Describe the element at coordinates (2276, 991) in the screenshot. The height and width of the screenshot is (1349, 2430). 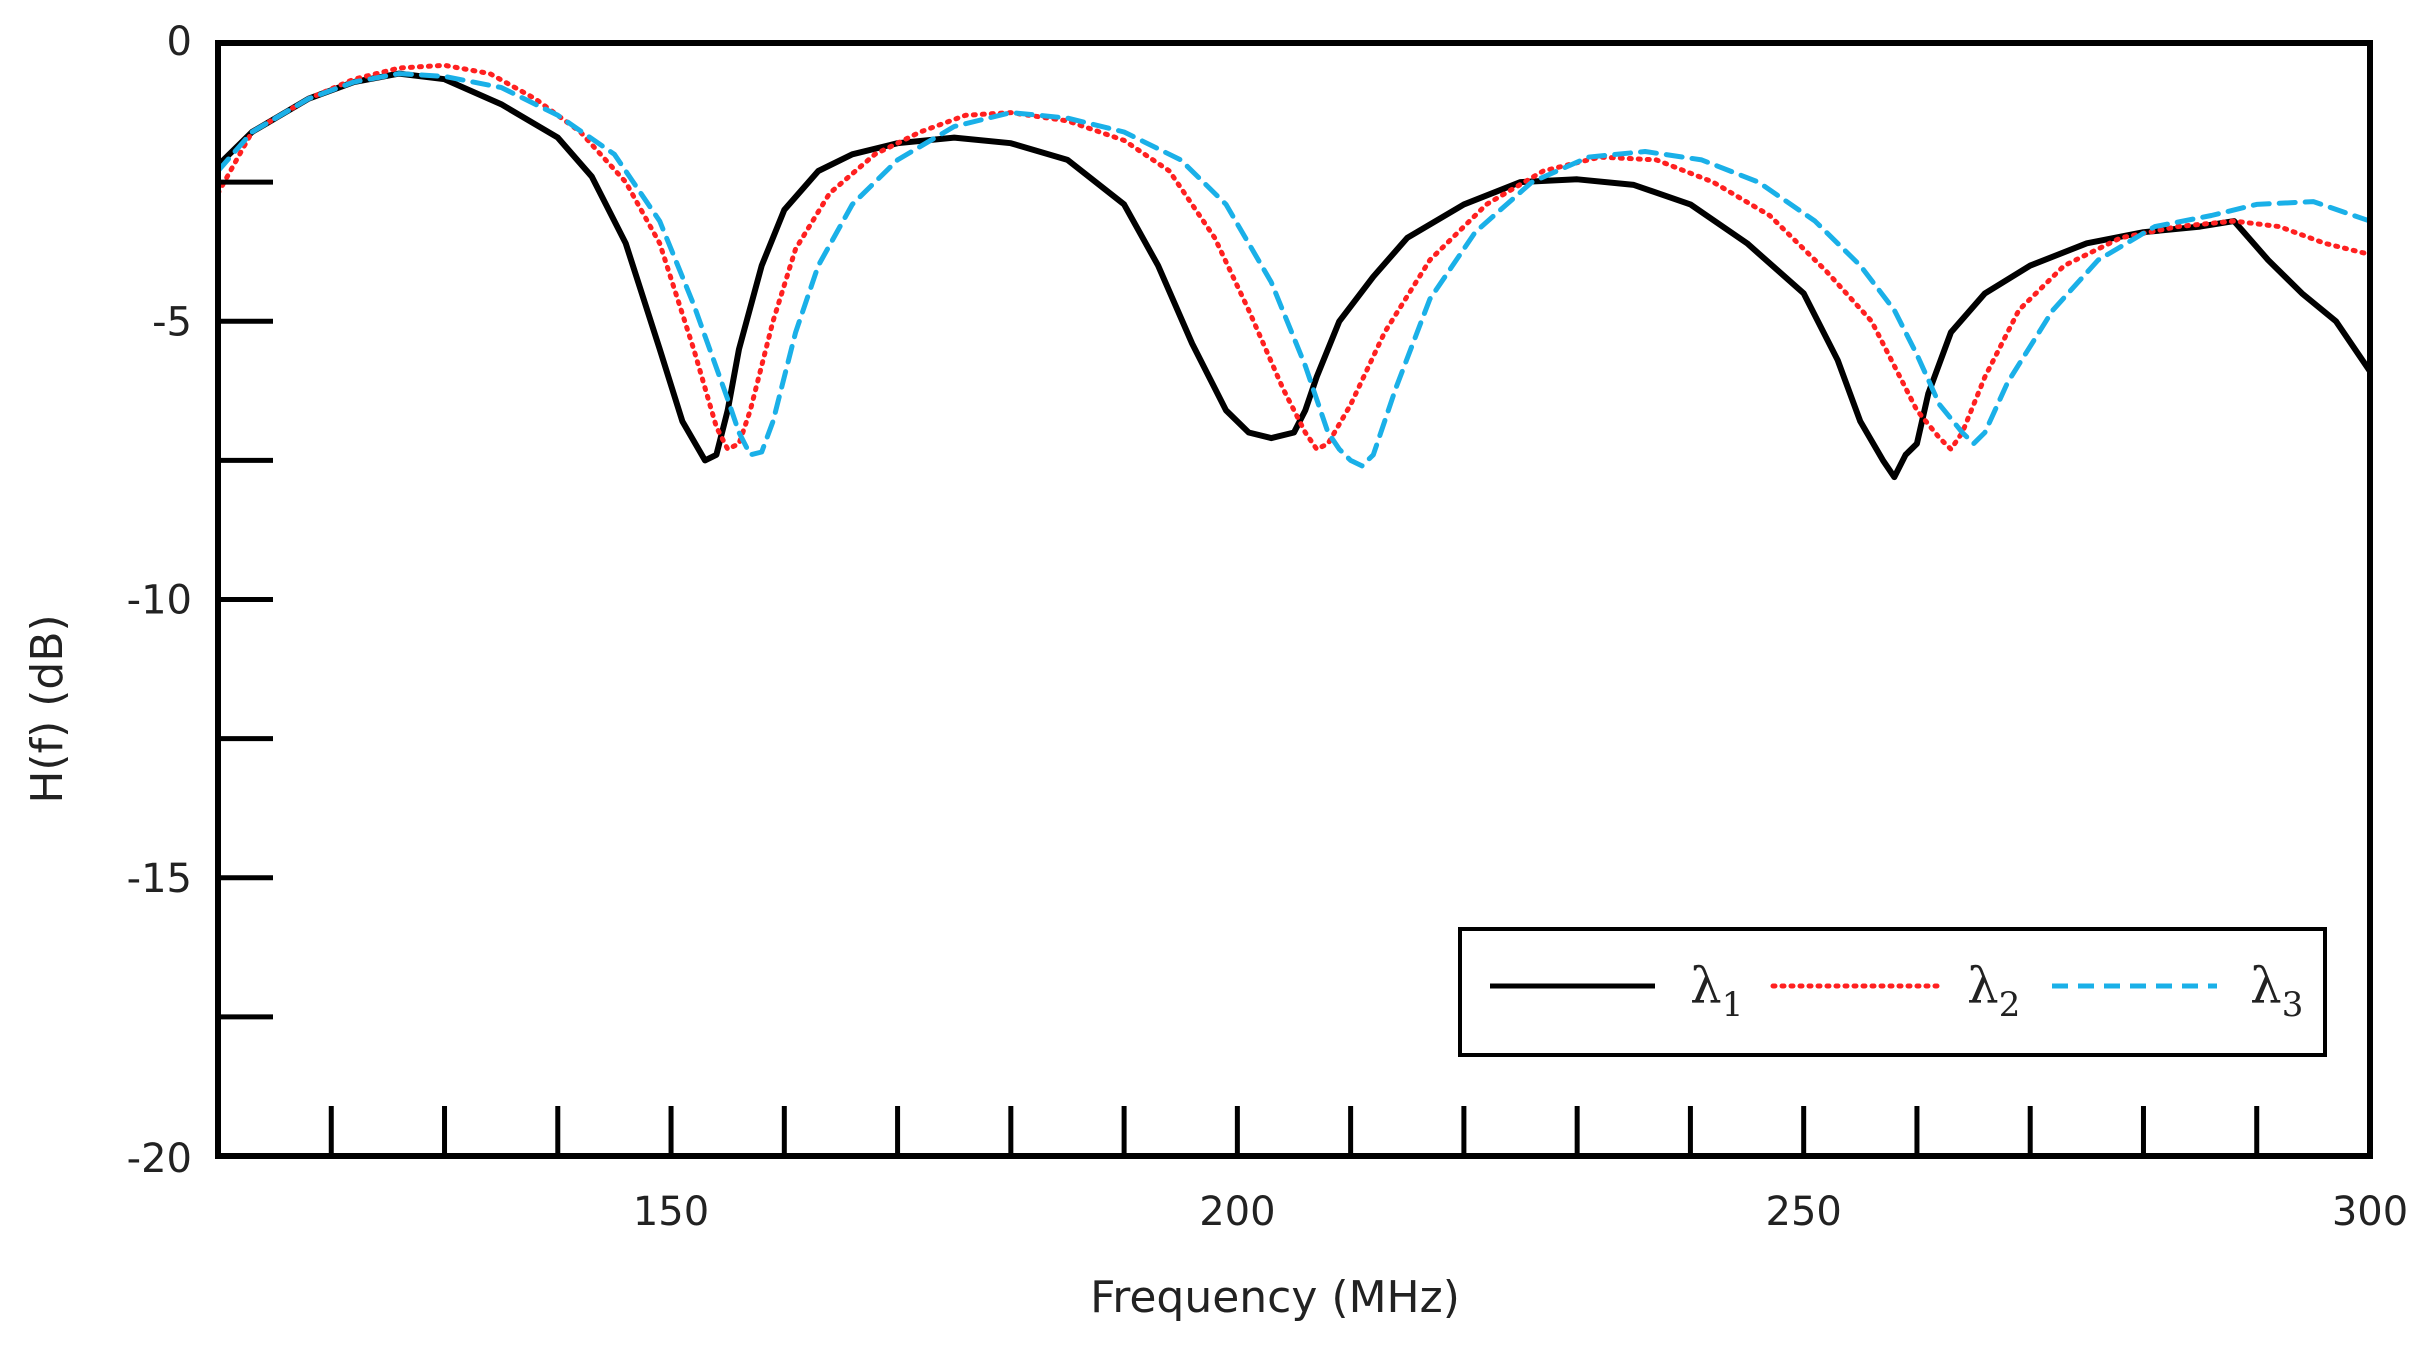
I see `legend-label-lambda-3: λ3` at that location.